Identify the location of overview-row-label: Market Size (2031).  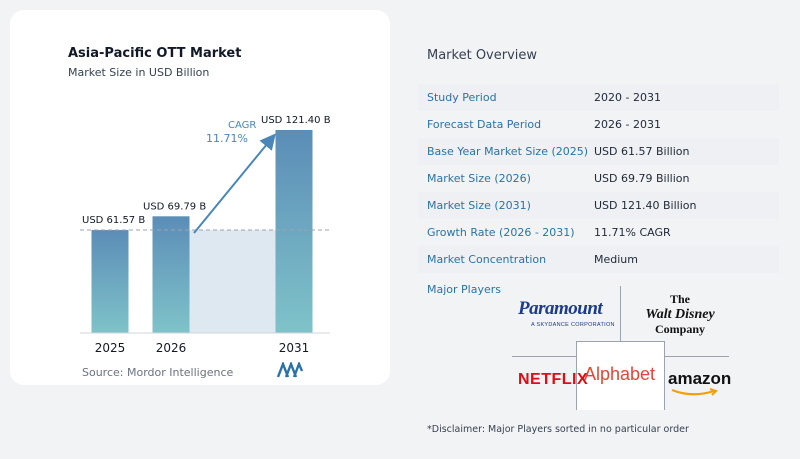
(479, 205).